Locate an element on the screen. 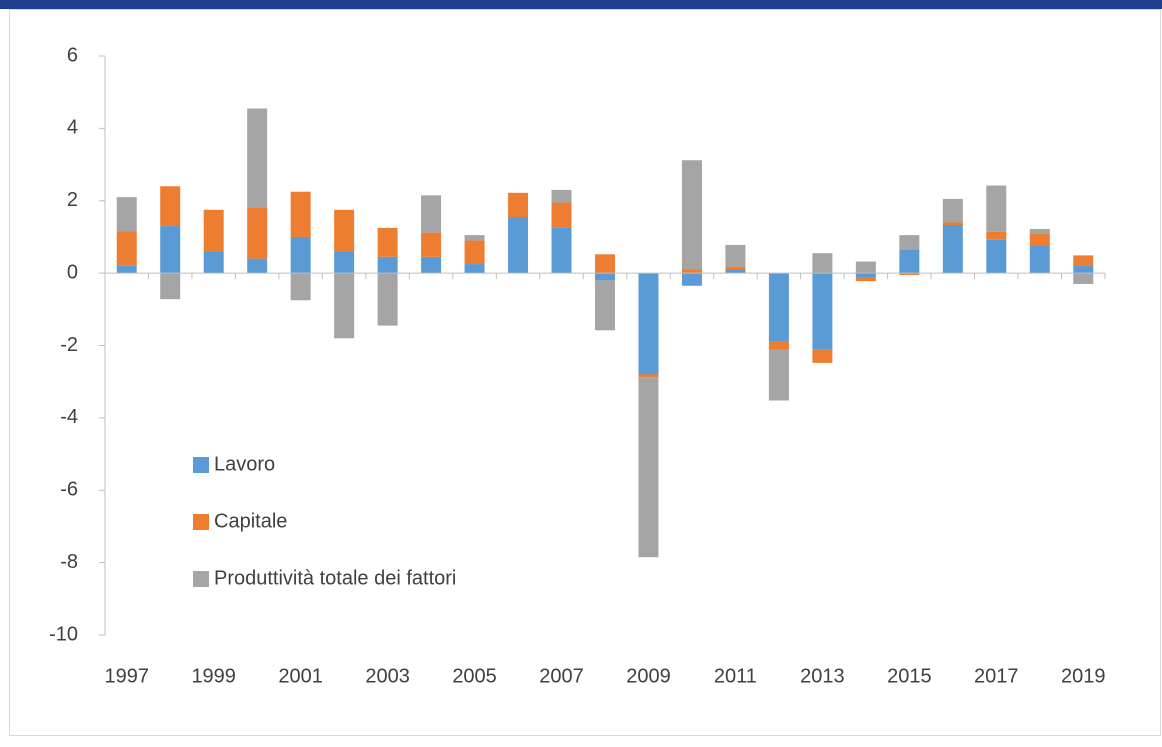  x-tick-label: 2015 is located at coordinates (909, 676).